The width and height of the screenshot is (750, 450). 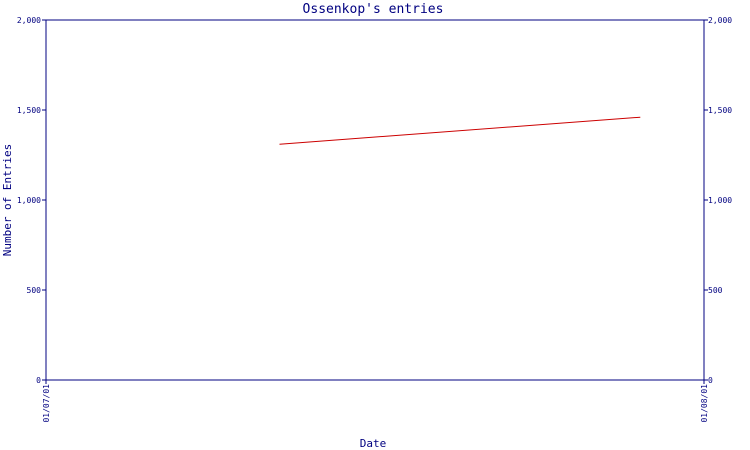 I want to click on y-tick-label-left: 2,000, so click(x=29, y=20).